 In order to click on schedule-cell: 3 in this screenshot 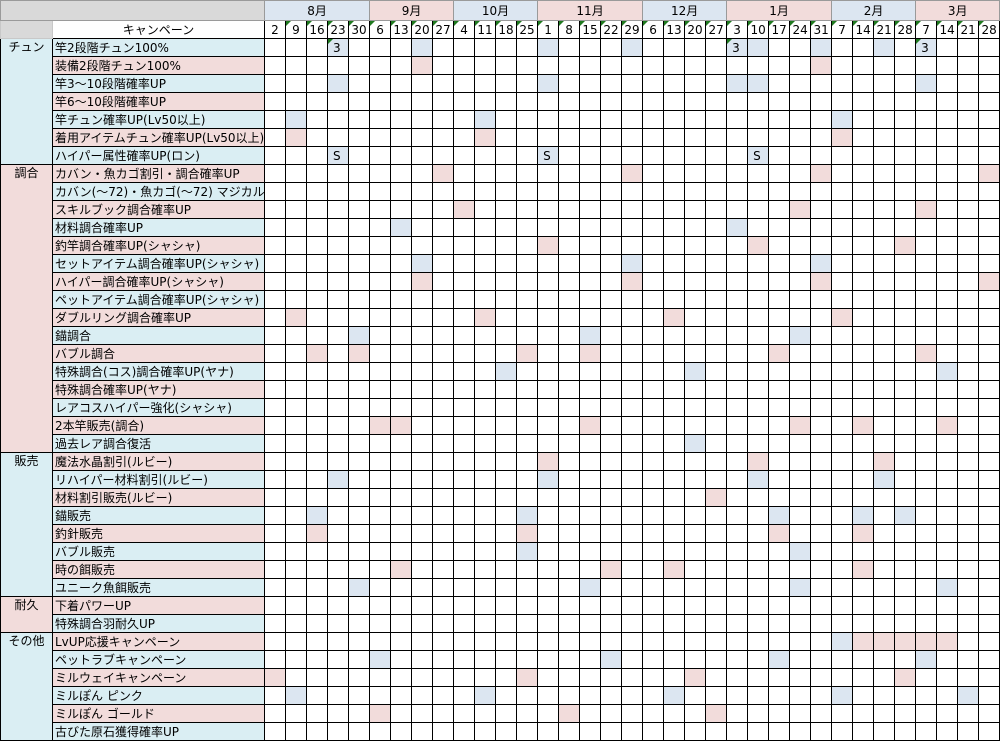, I will do `click(338, 47)`.